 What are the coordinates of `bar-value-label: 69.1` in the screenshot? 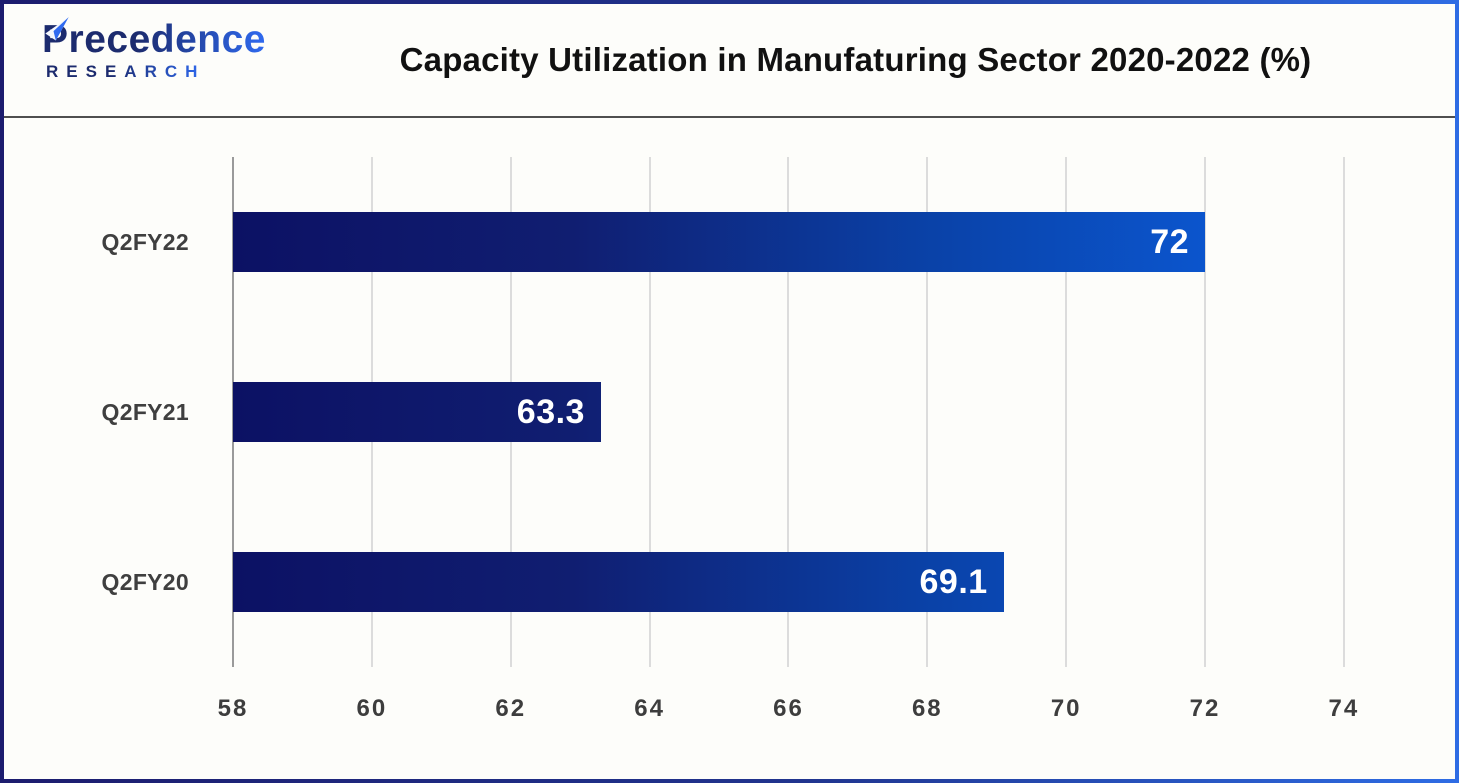 It's located at (953, 581).